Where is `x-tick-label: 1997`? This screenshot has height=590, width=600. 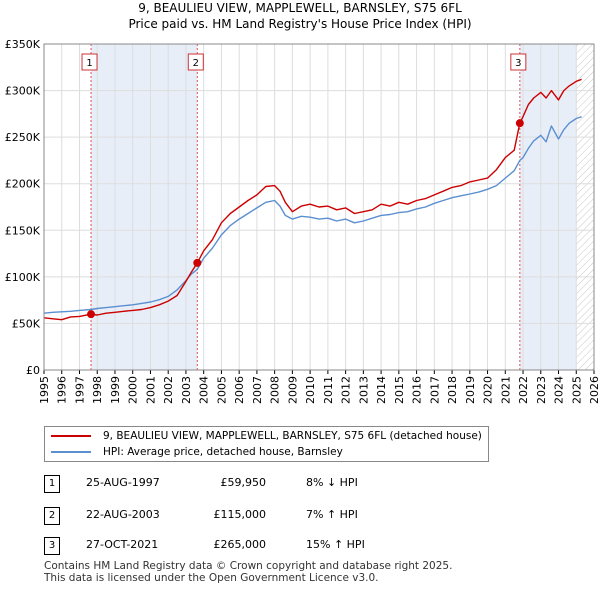 x-tick-label: 1997 is located at coordinates (79, 390).